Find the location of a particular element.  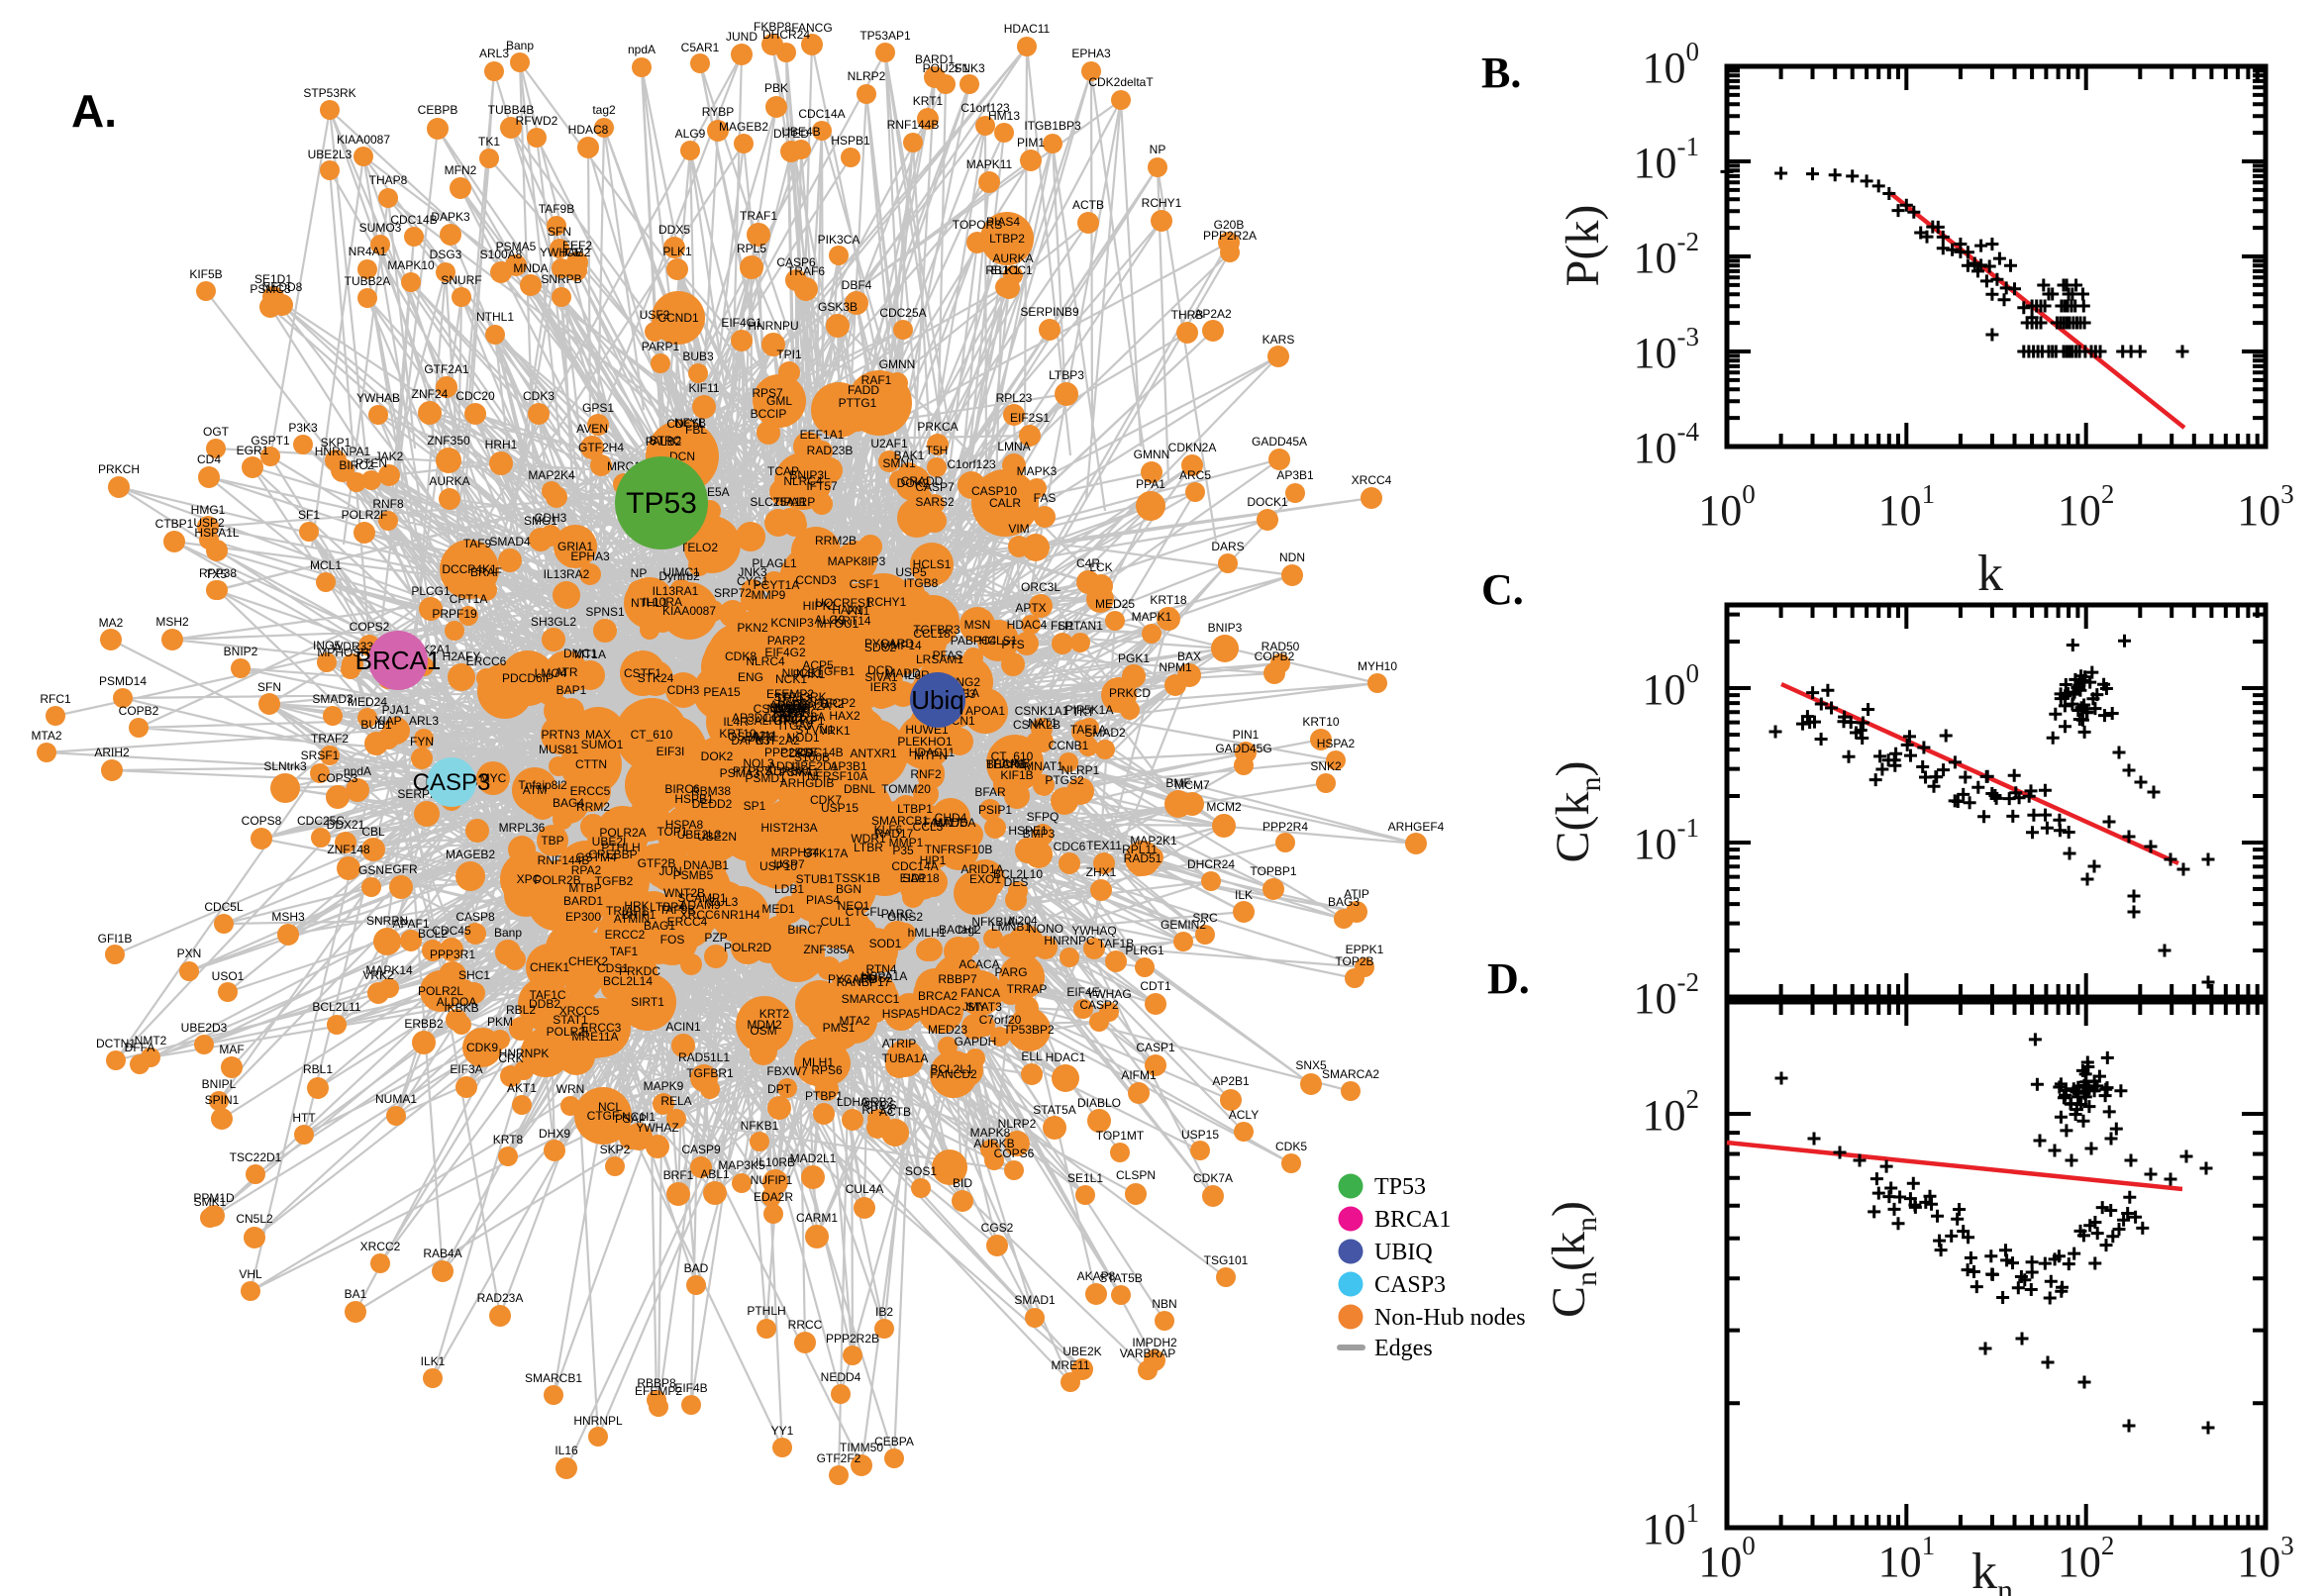

svg-text: CDC45 is located at coordinates (451, 931).